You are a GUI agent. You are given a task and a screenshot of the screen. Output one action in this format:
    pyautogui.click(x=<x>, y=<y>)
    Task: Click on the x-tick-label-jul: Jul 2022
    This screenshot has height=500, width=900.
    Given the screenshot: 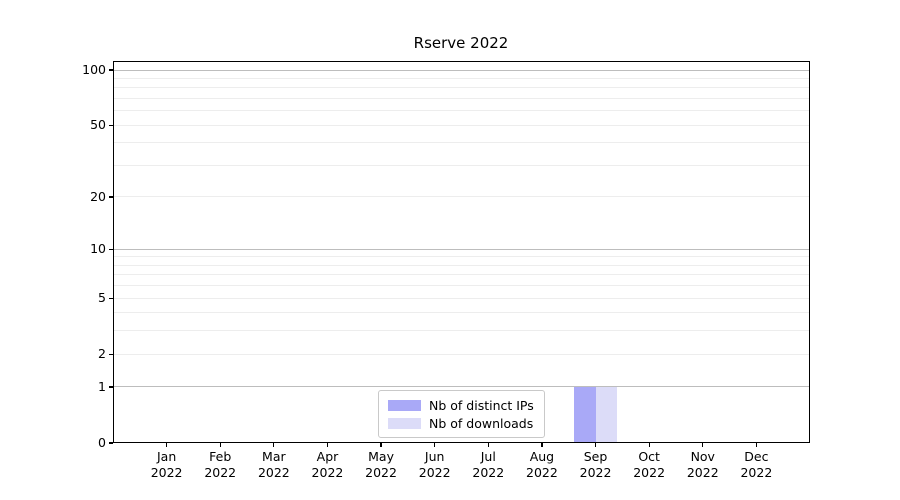 What is the action you would take?
    pyautogui.click(x=488, y=464)
    